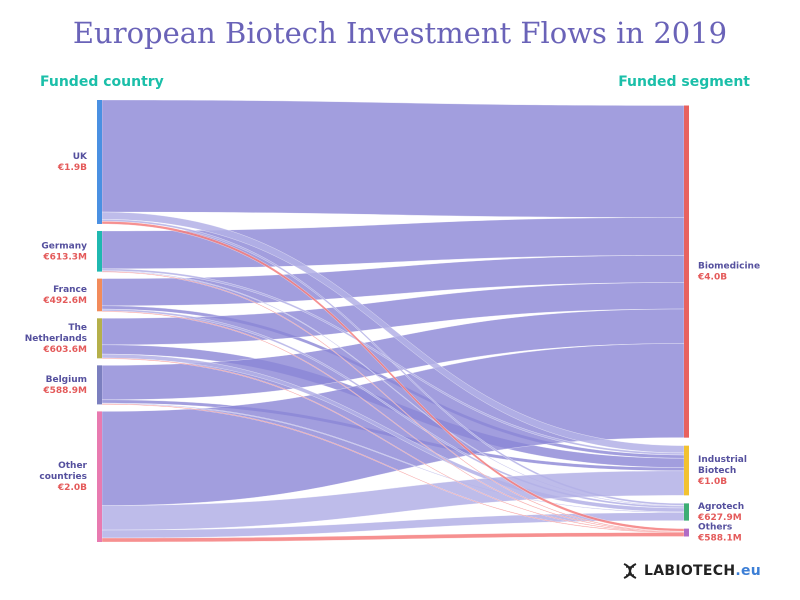  I want to click on logo-suffix: .eu, so click(748, 571).